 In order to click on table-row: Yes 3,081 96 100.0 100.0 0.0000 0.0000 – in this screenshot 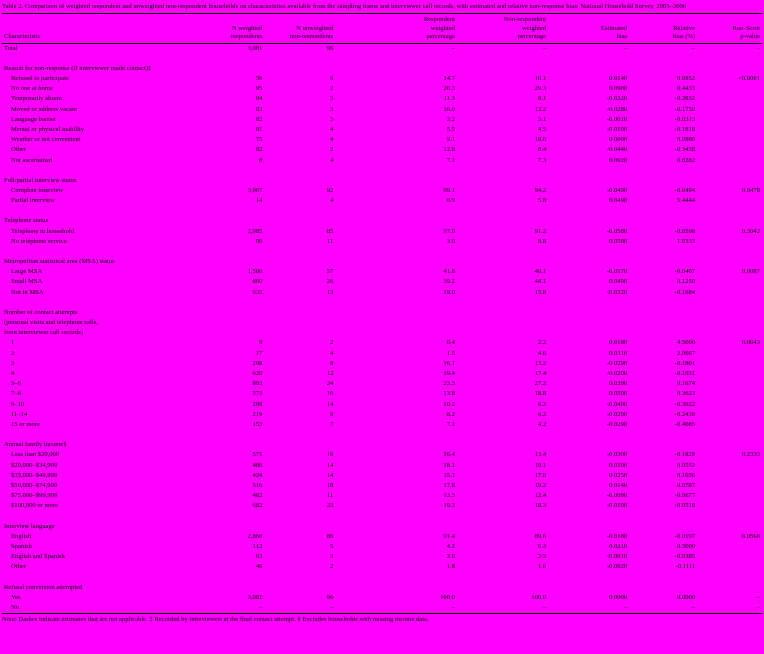, I will do `click(382, 598)`.